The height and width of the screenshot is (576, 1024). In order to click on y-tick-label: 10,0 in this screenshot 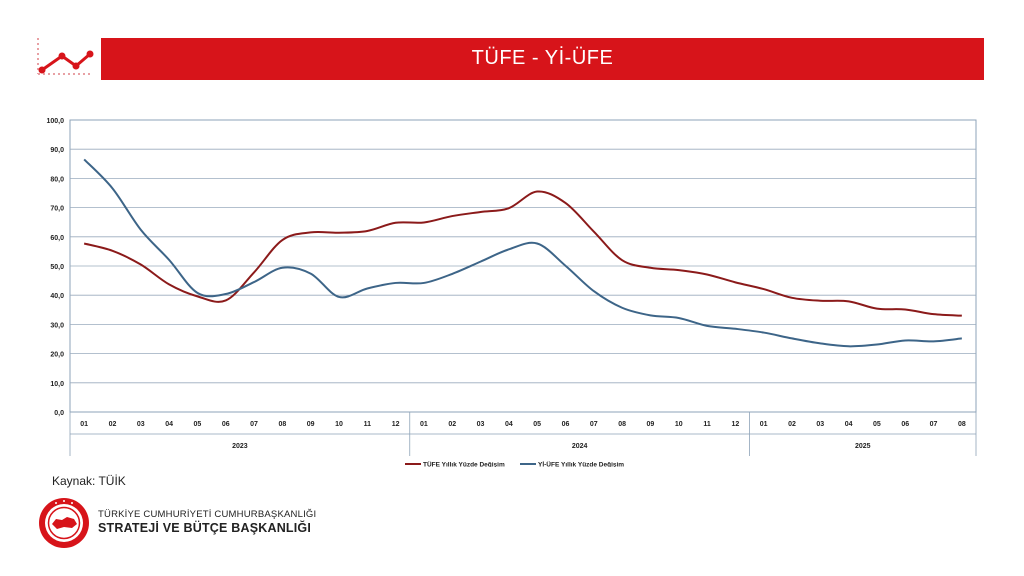, I will do `click(57, 384)`.